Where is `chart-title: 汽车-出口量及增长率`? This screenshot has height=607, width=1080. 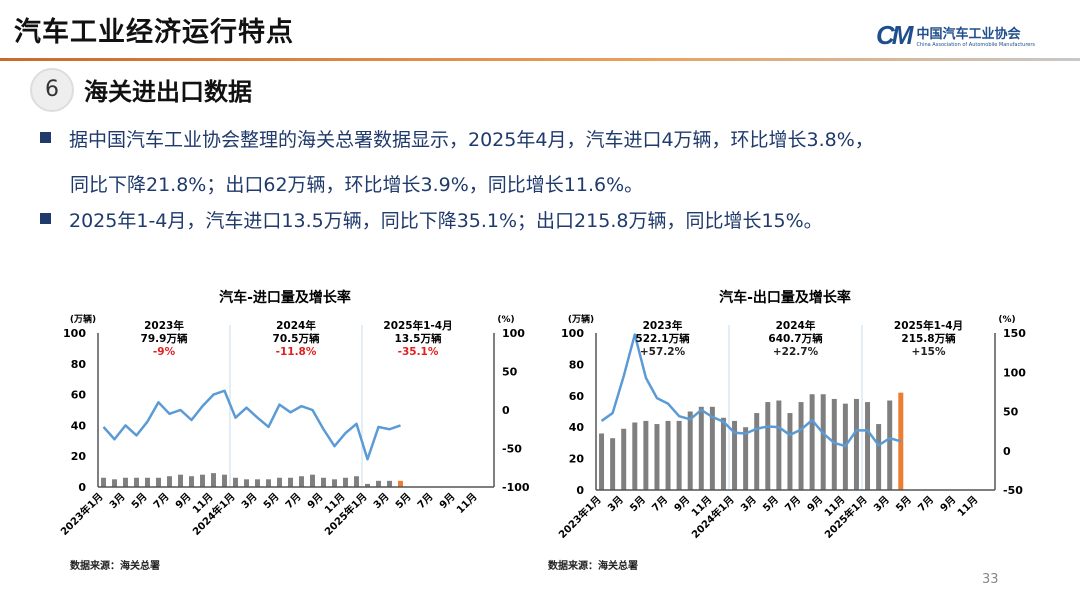
chart-title: 汽车-出口量及增长率 is located at coordinates (785, 297).